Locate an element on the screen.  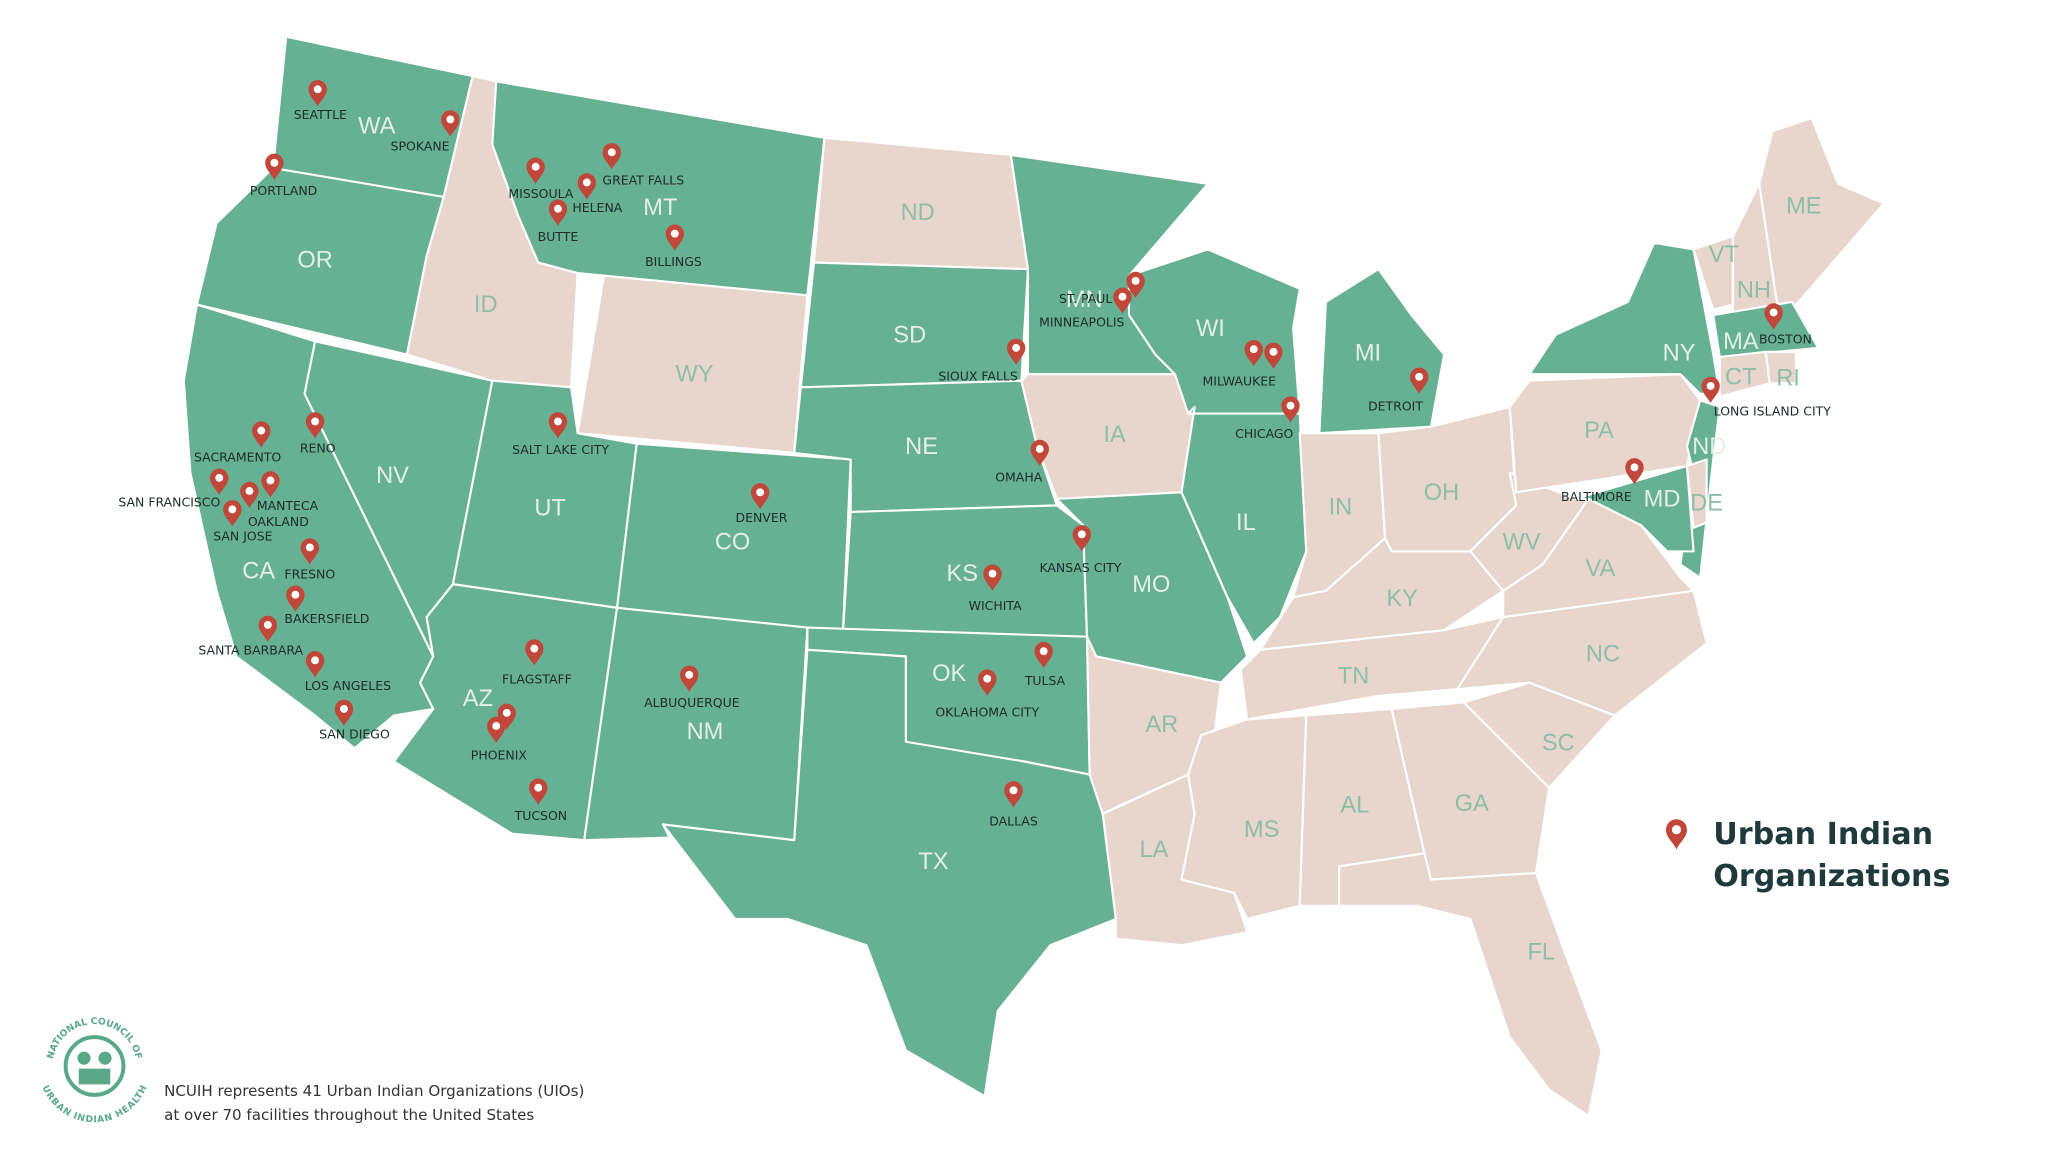
state-label: ND is located at coordinates (1709, 447).